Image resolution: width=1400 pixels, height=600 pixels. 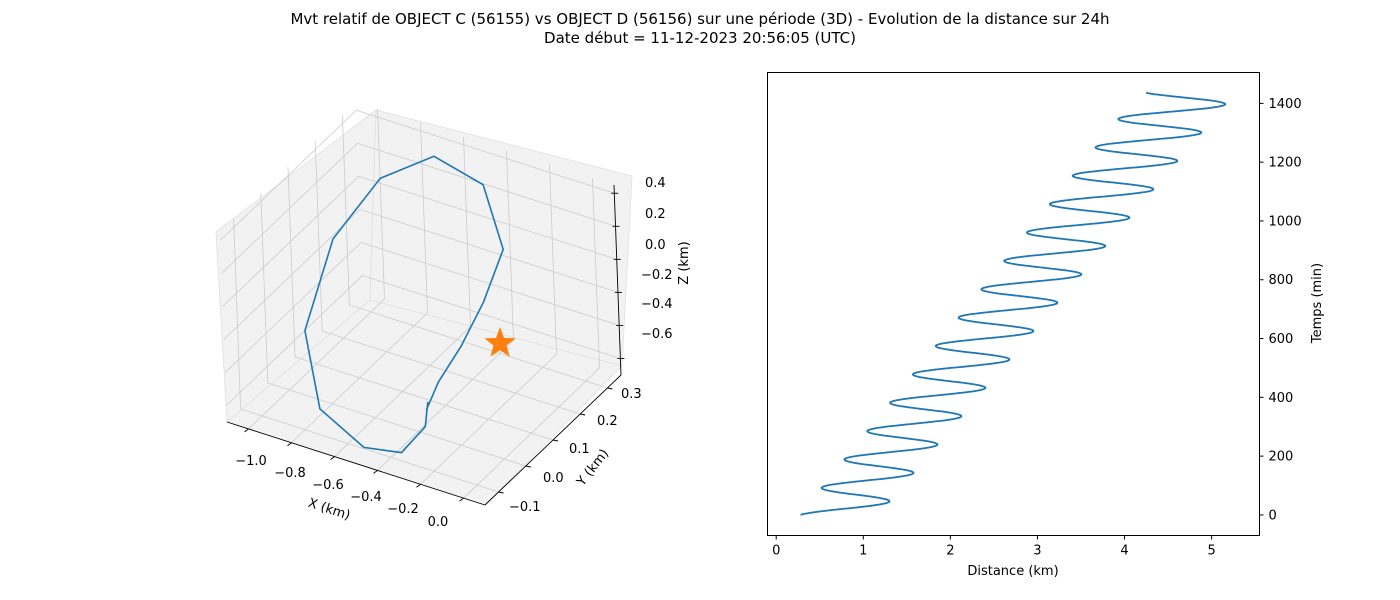 I want to click on y-tick-label-2d: 1400, so click(x=1285, y=104).